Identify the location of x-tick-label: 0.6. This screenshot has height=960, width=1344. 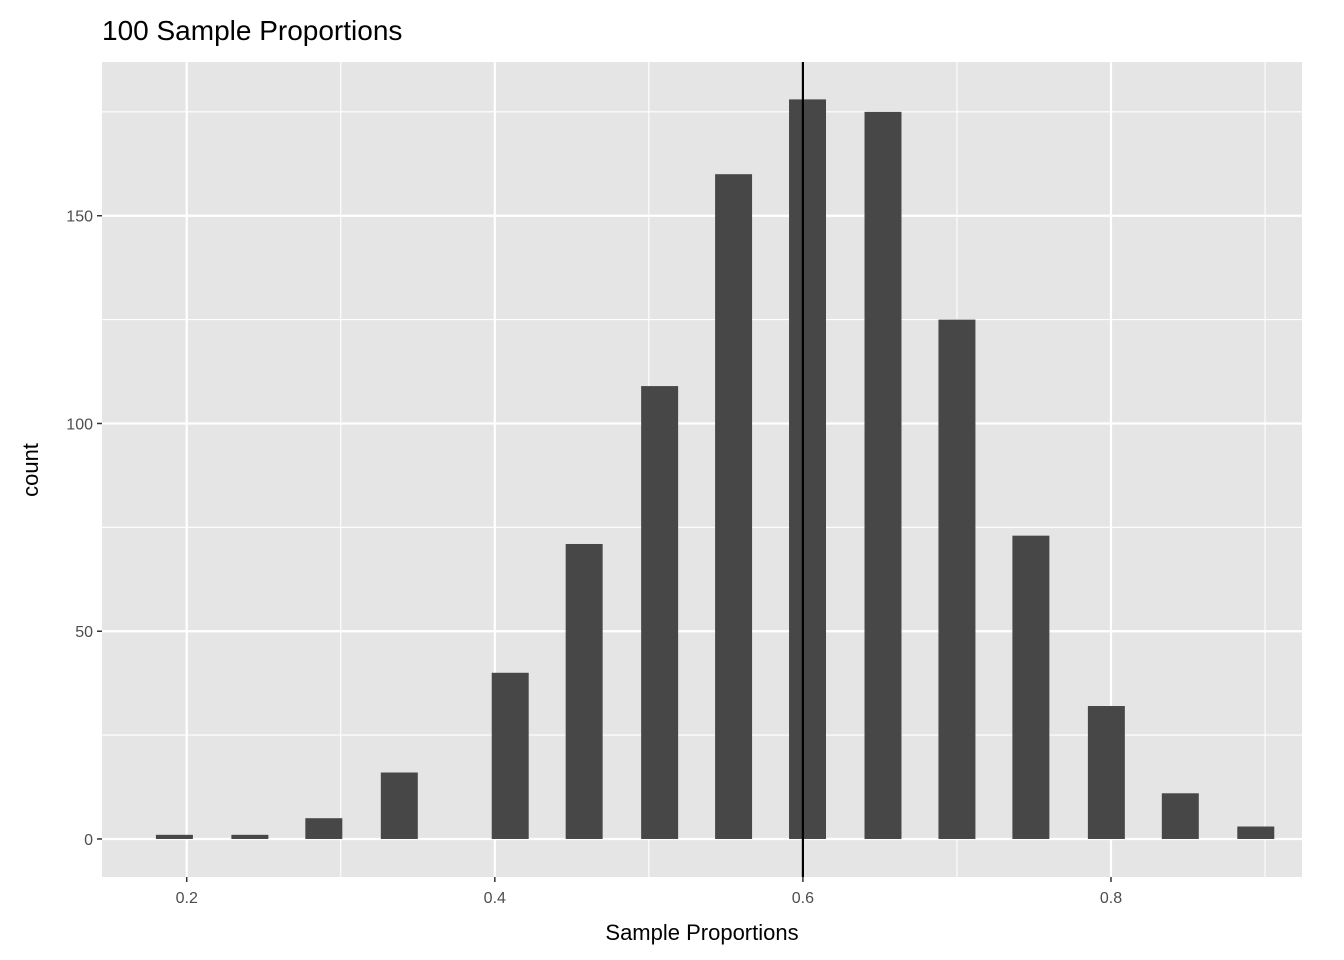
(803, 898).